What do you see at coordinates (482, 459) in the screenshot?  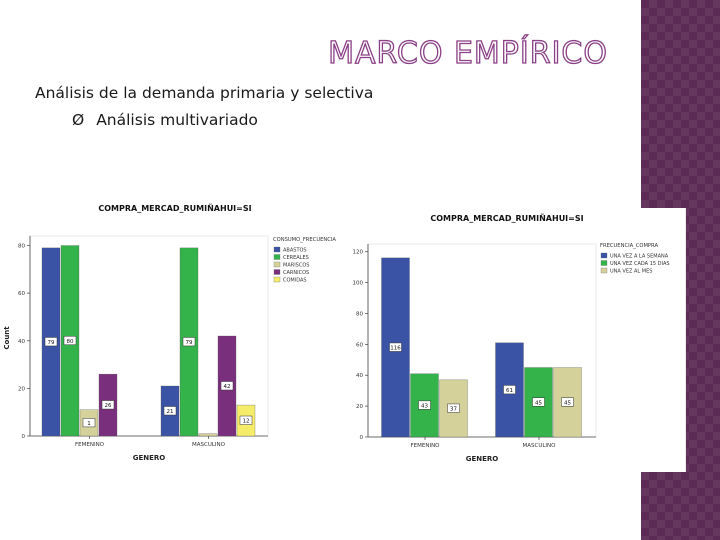 I see `chart-right-x-axis-label: GENERO` at bounding box center [482, 459].